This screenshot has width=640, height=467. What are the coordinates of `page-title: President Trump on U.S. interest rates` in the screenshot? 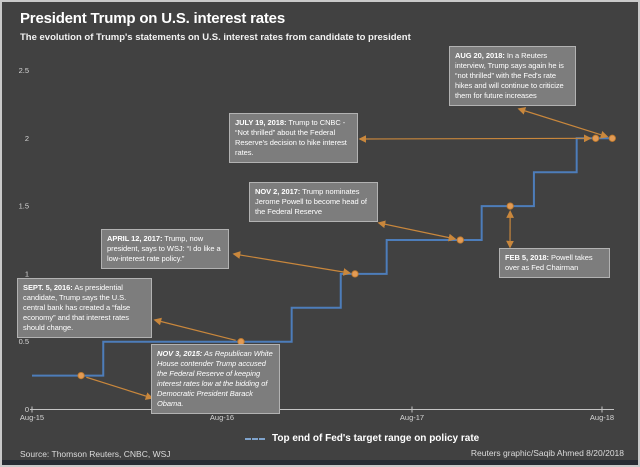 It's located at (152, 18).